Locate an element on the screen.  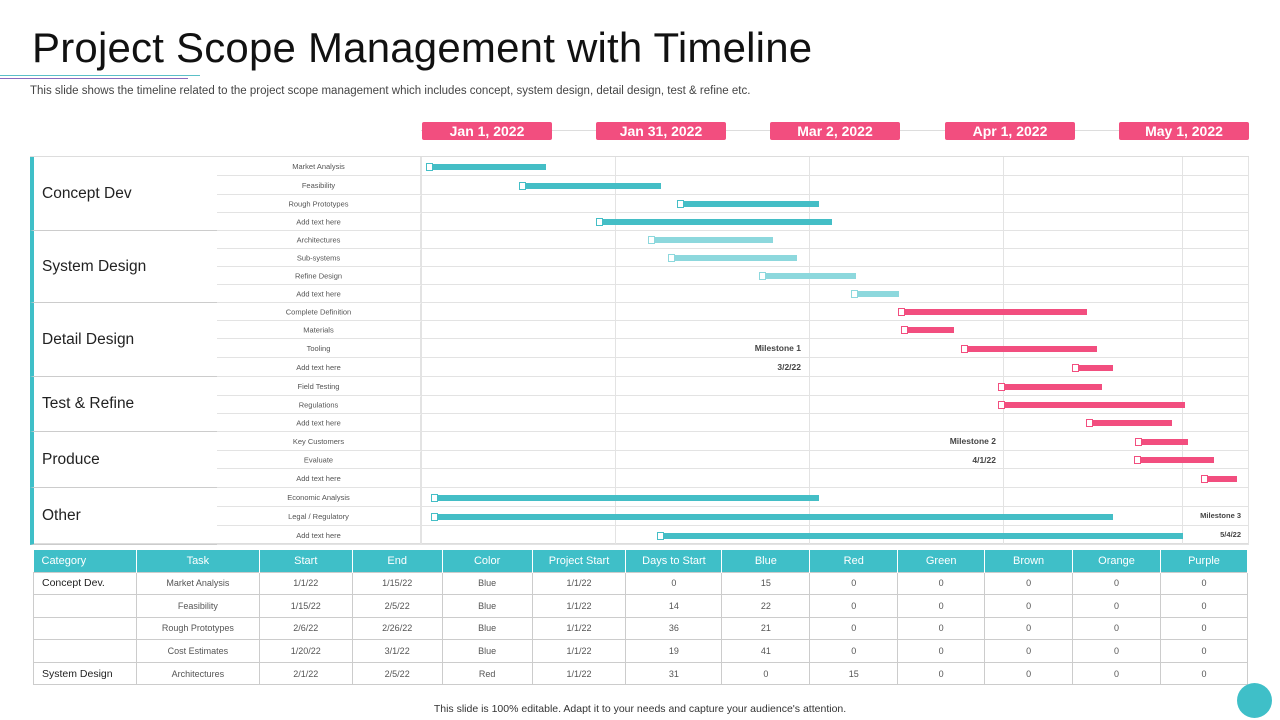
task-label: Economic Analysis is located at coordinates (319, 497).